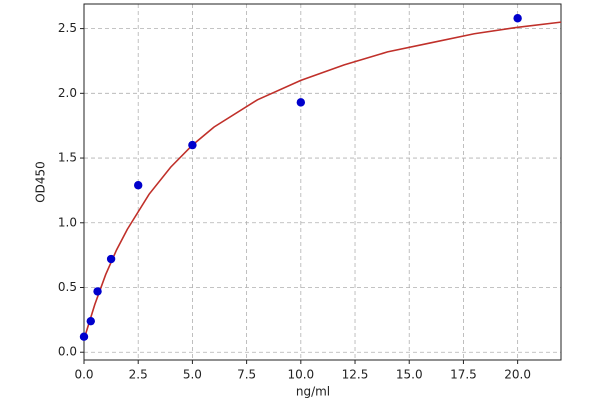 This screenshot has height=400, width=600. Describe the element at coordinates (67, 93) in the screenshot. I see `y-tick-label: 2.0` at that location.